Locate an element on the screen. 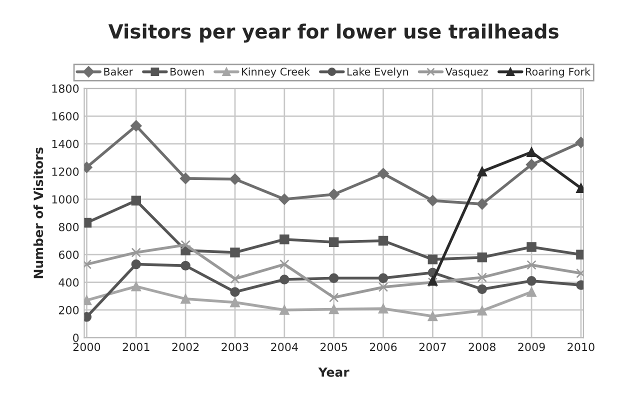 The image size is (624, 402). y-axis-title: Number of Visitors is located at coordinates (38, 212).